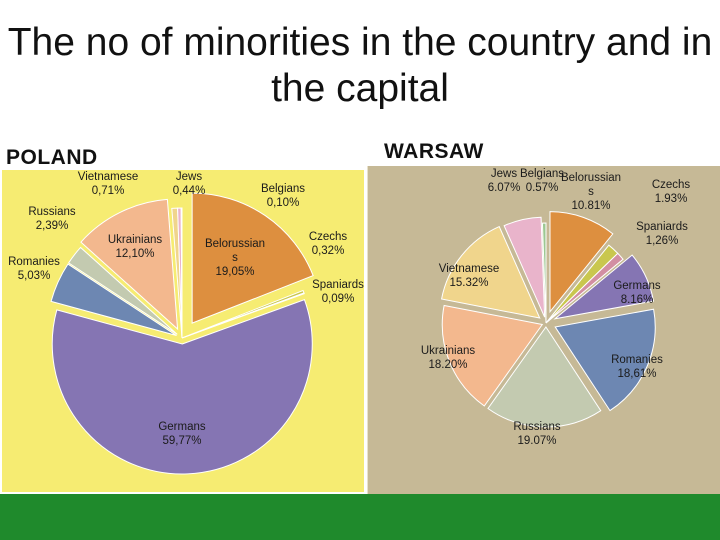  What do you see at coordinates (662, 234) in the screenshot?
I see `warsaw-label-spaniards: Spaniards 1,26%` at bounding box center [662, 234].